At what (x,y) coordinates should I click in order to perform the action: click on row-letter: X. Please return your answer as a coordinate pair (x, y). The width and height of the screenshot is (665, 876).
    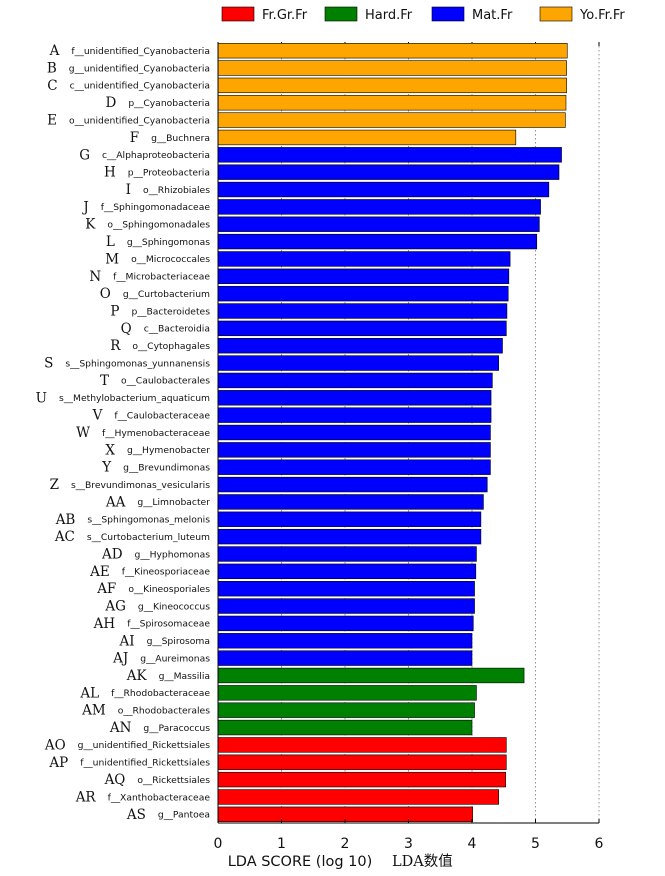
    Looking at the image, I should click on (110, 450).